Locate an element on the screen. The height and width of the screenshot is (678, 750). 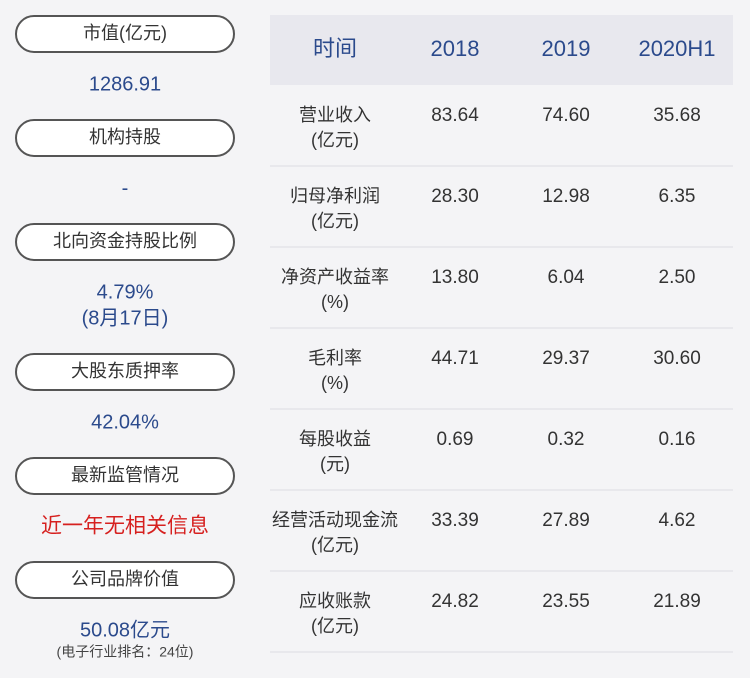
row-label: 营业收入 is located at coordinates (335, 115).